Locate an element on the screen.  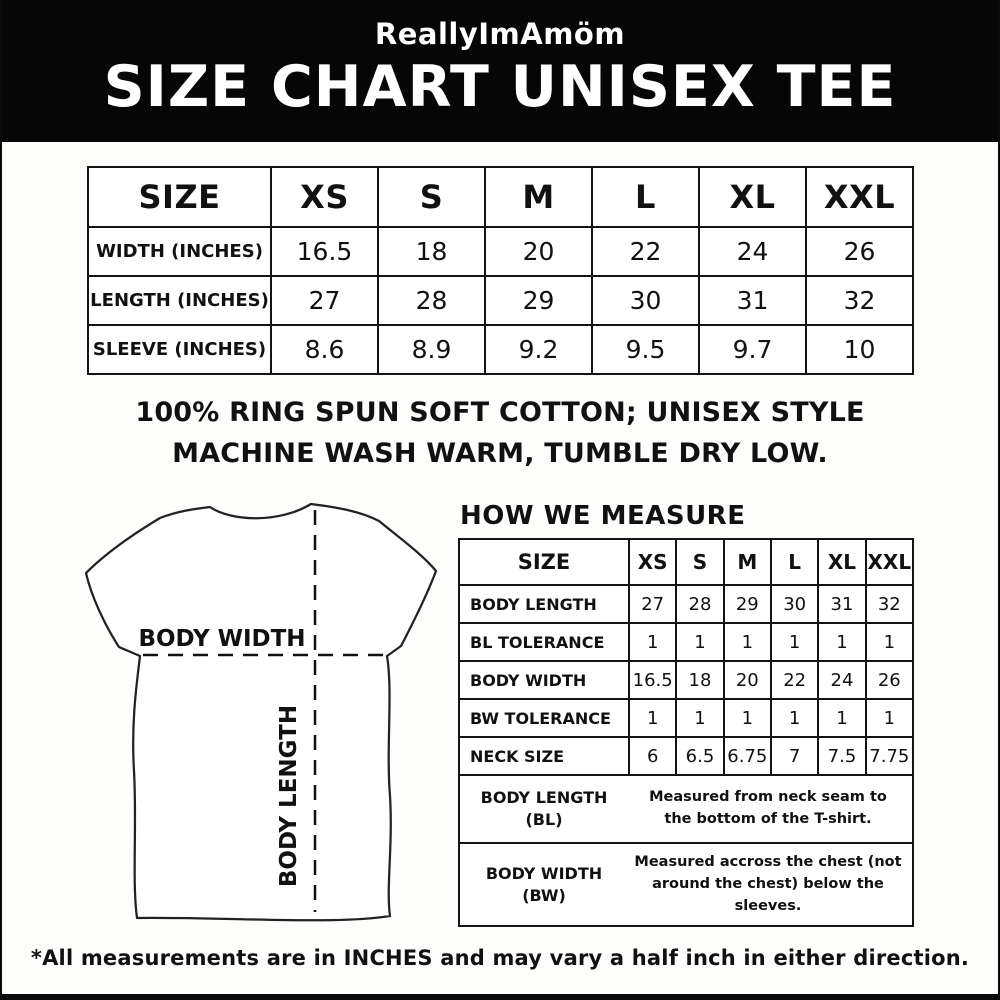
cell-value: 6.5 is located at coordinates (700, 756).